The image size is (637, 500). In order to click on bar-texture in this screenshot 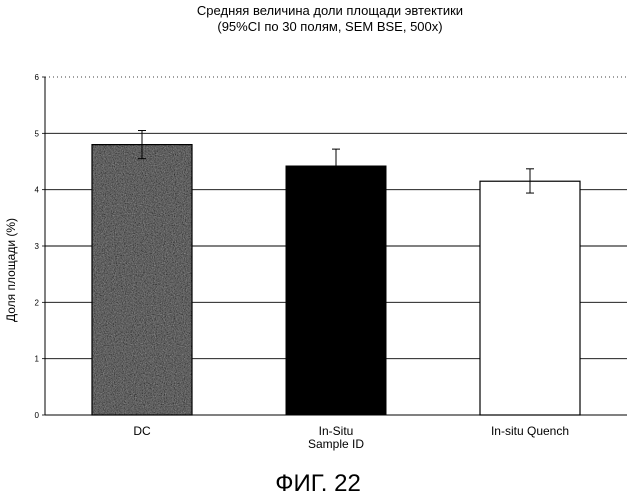, I will do `click(142, 280)`.